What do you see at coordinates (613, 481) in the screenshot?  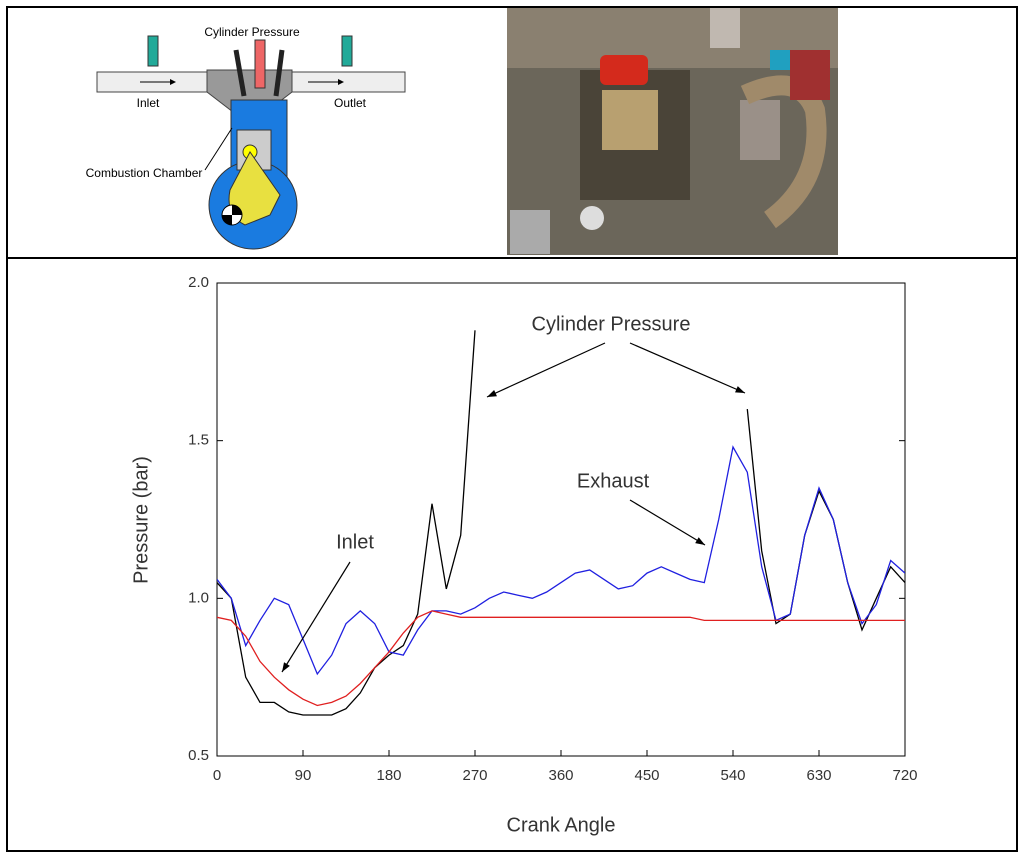 I see `annotation: Exhaust` at bounding box center [613, 481].